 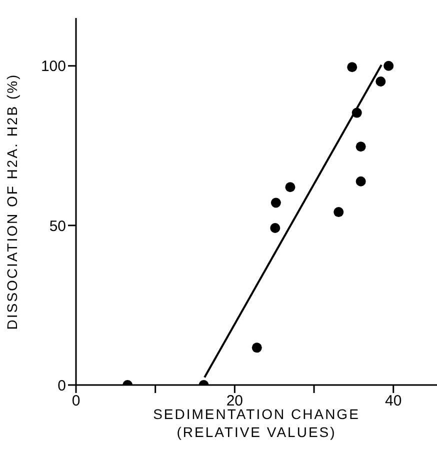 What do you see at coordinates (53, 67) in the screenshot?
I see `y-tick-label: 100` at bounding box center [53, 67].